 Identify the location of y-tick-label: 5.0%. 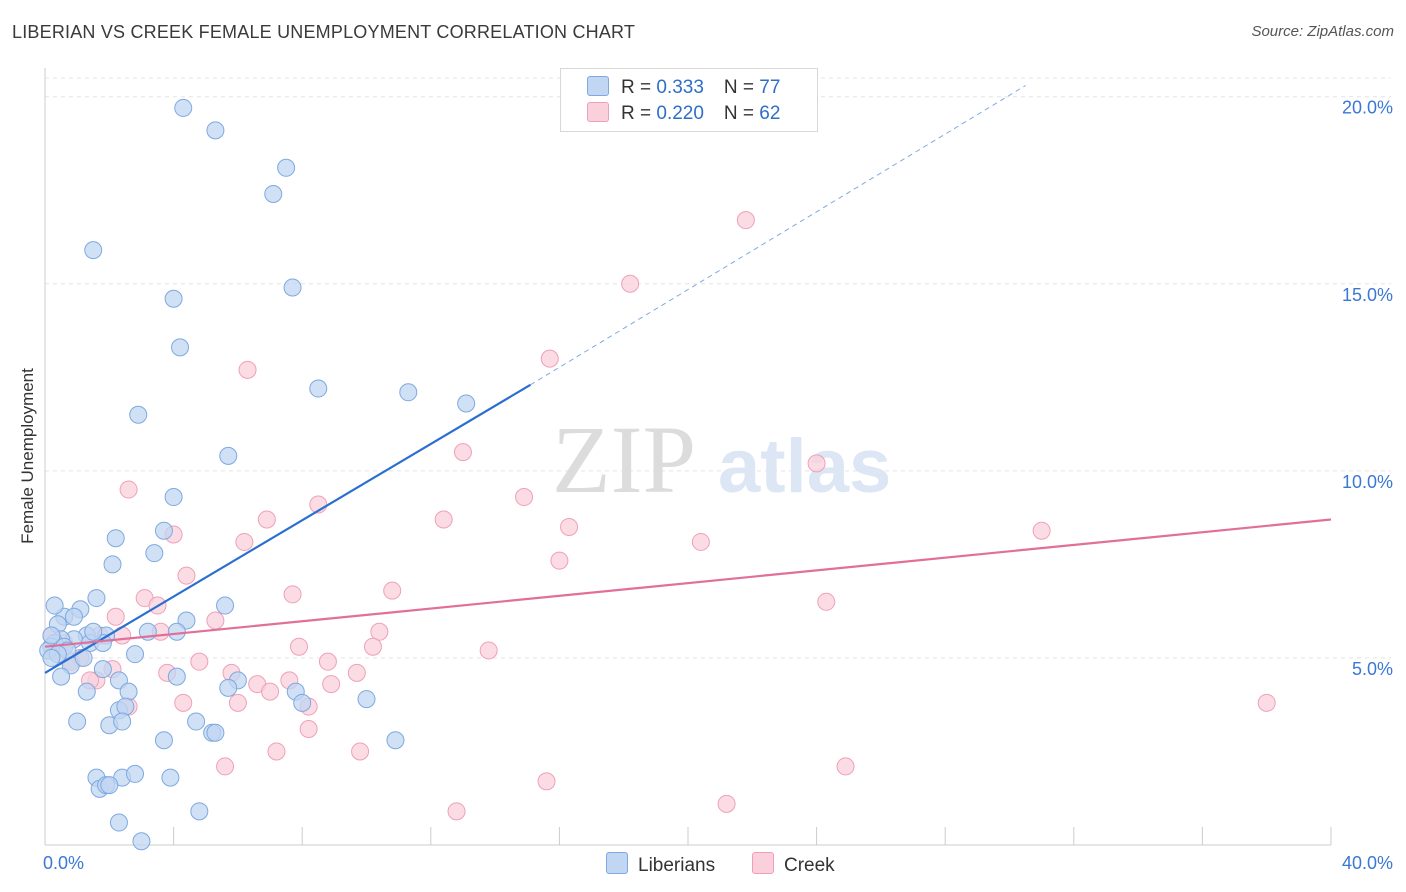
(1372, 669).